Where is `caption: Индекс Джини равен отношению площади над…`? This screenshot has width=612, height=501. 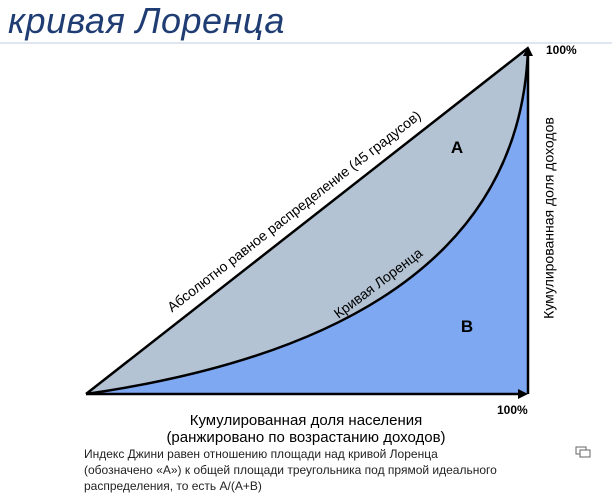
caption: Индекс Джини равен отношению площади над… is located at coordinates (329, 470).